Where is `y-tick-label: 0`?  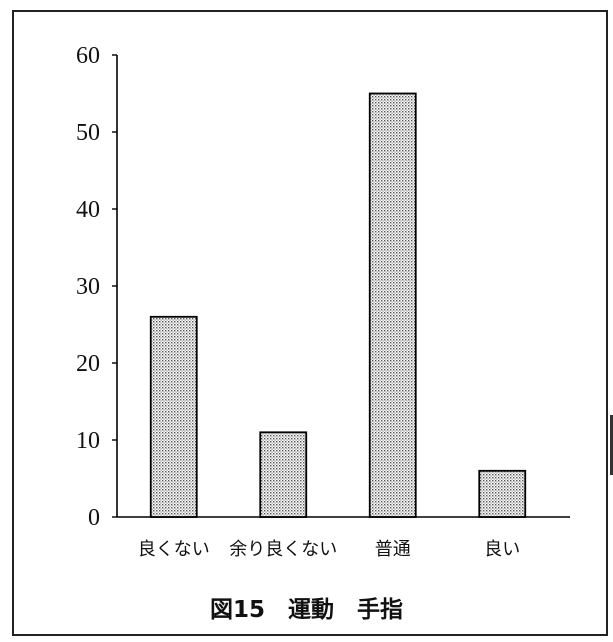
y-tick-label: 0 is located at coordinates (94, 518).